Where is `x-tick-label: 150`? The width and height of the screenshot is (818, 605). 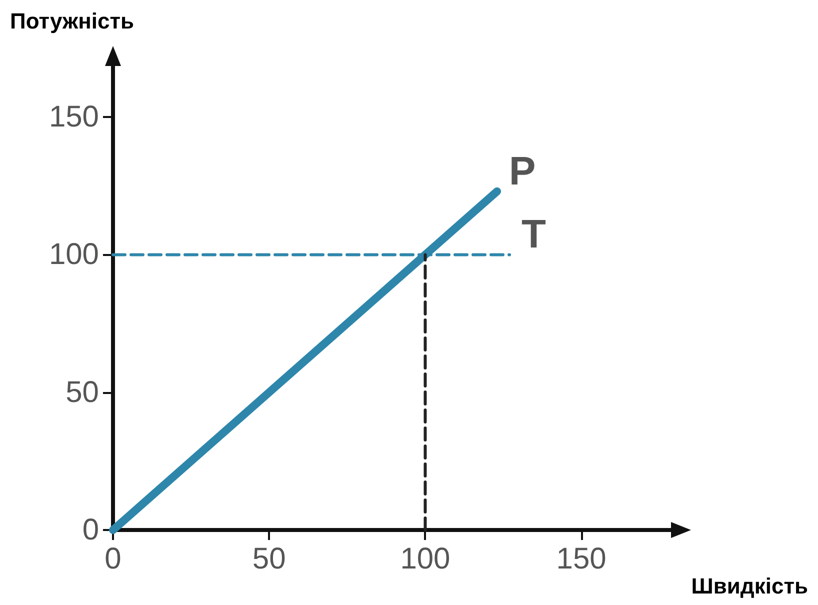
x-tick-label: 150 is located at coordinates (581, 559).